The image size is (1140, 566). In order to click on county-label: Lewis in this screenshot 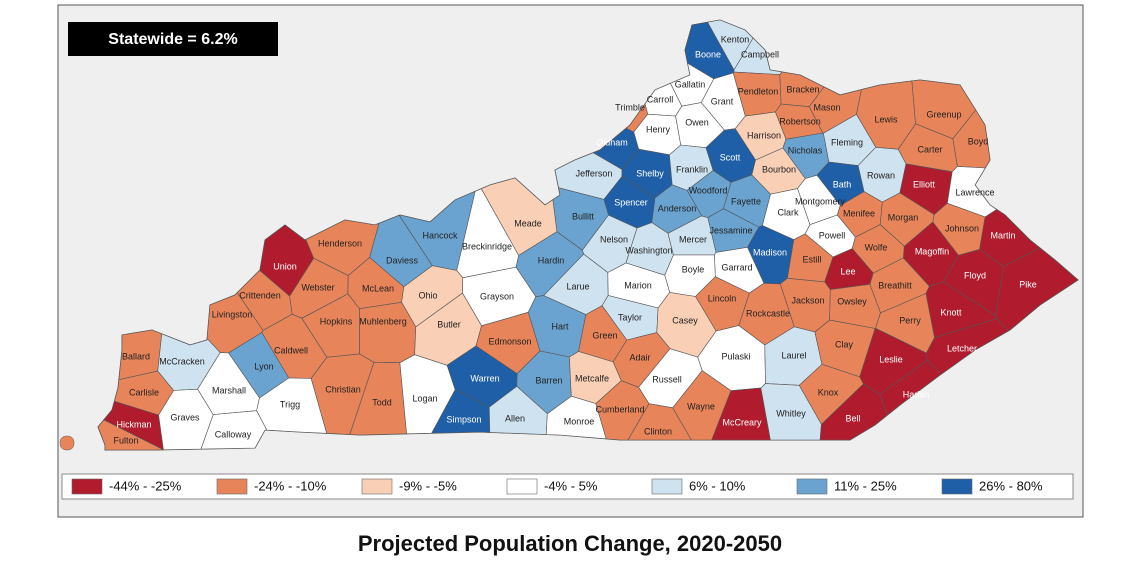, I will do `click(886, 119)`.